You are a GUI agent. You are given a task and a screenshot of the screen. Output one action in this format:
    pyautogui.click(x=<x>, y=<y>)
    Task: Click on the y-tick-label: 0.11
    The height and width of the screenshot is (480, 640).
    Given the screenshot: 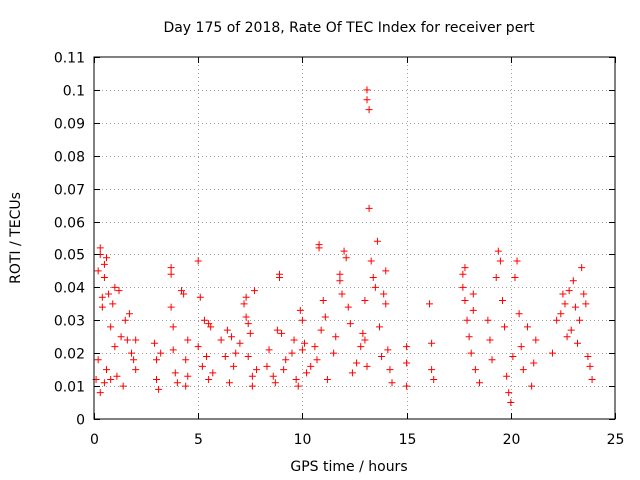 What is the action you would take?
    pyautogui.click(x=69, y=59)
    